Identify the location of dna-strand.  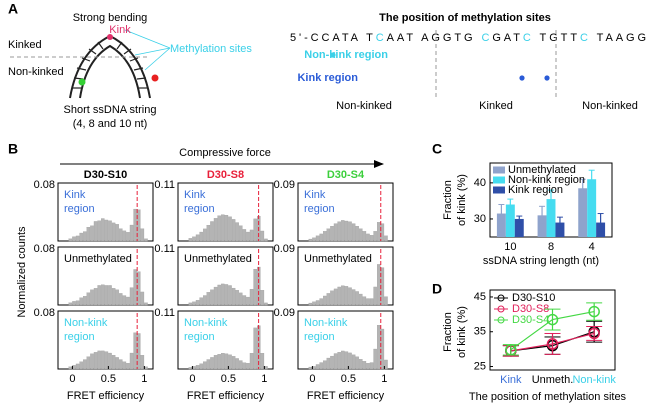
(110, 71).